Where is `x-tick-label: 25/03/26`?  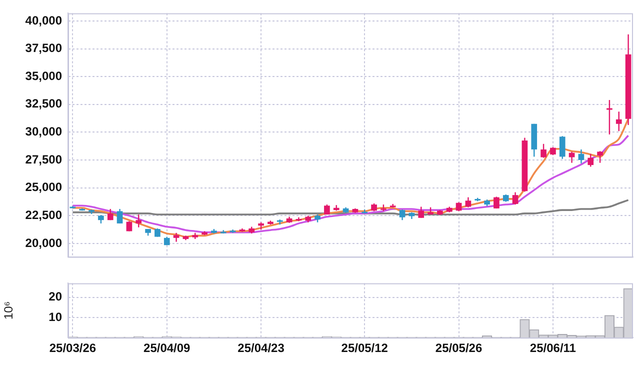
x-tick-label: 25/03/26 is located at coordinates (72, 348).